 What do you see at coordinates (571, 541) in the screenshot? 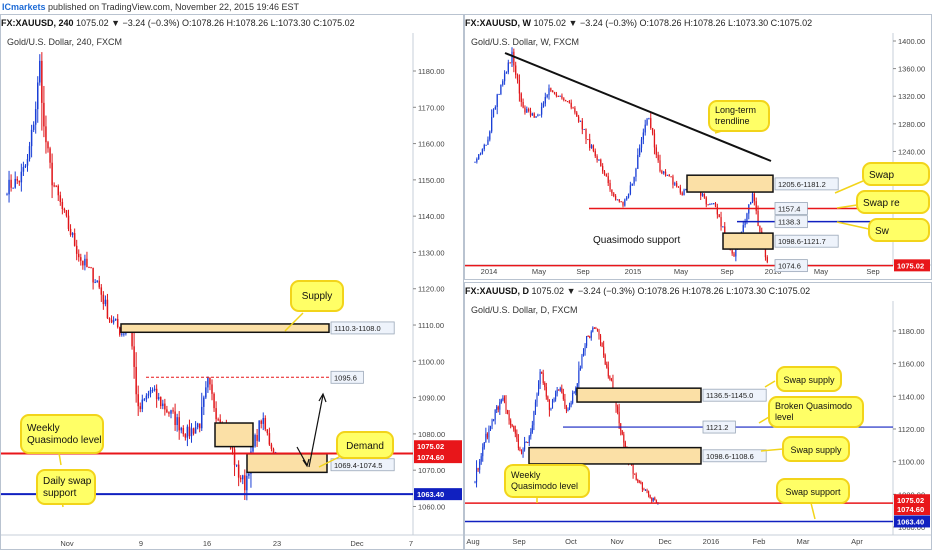
I see `x-tick-label: Oct` at bounding box center [571, 541].